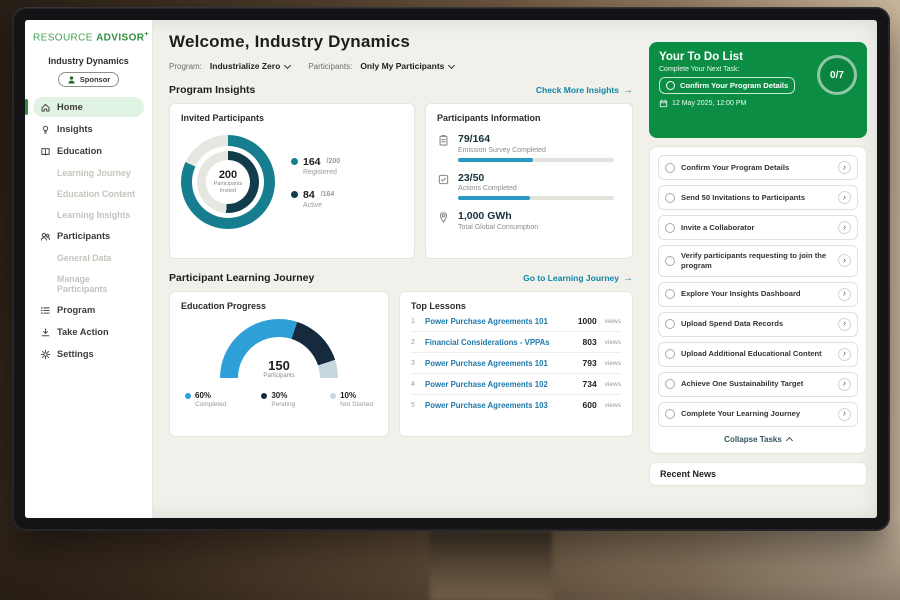 The image size is (900, 600). I want to click on task-upload-spend-data: Upload Spend Data Records, so click(758, 324).